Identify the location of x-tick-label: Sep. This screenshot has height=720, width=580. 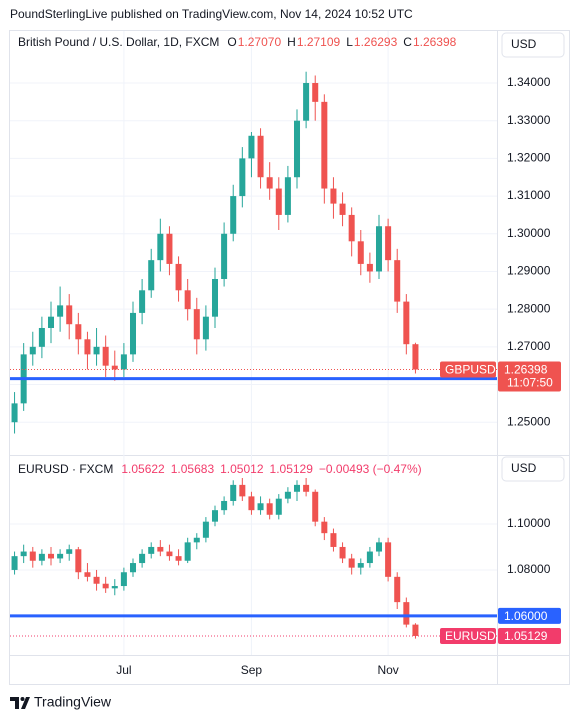
(252, 670).